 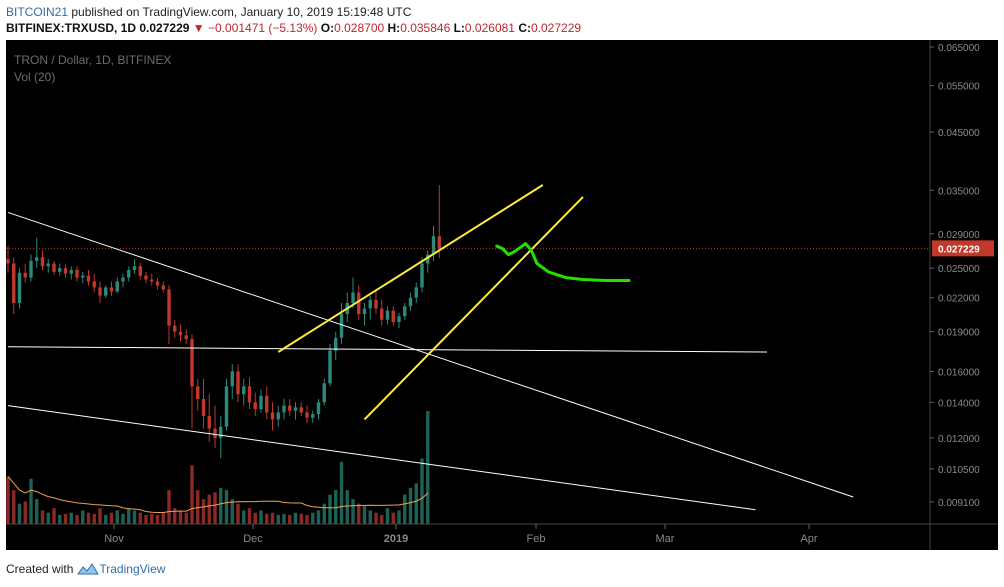 I want to click on footer: Created with TradingView, so click(x=85, y=569).